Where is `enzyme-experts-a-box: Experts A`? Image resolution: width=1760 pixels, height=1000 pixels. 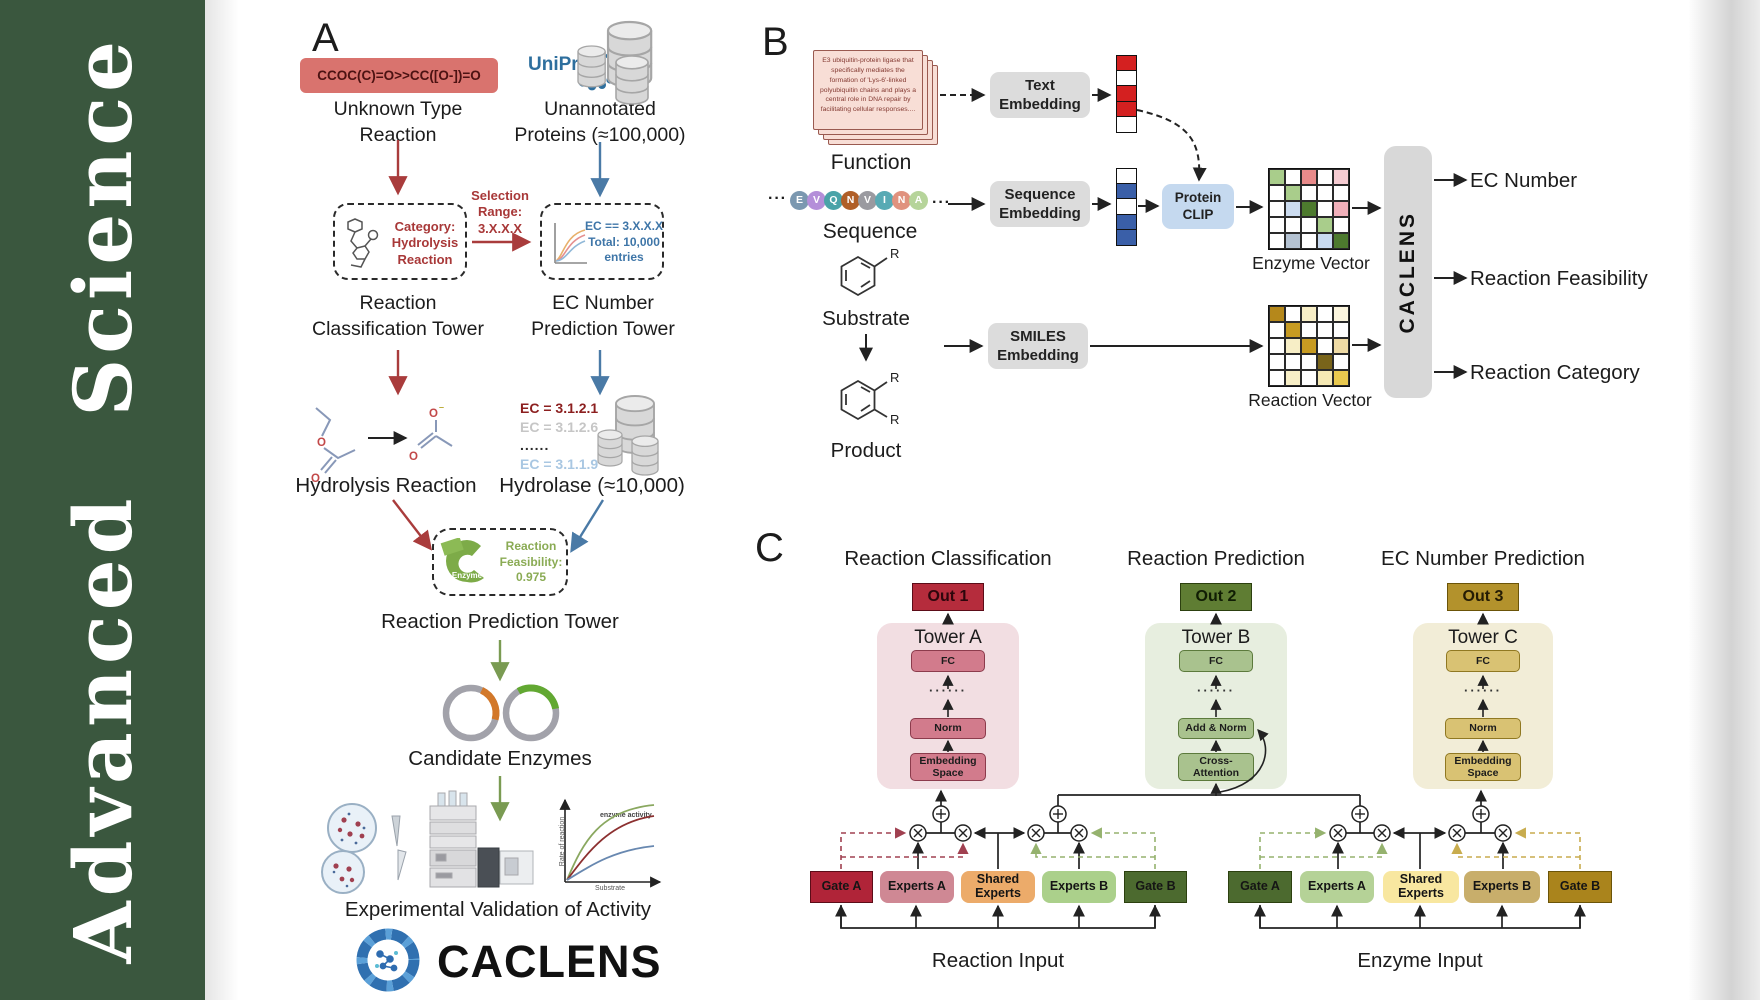 enzyme-experts-a-box: Experts A is located at coordinates (1337, 887).